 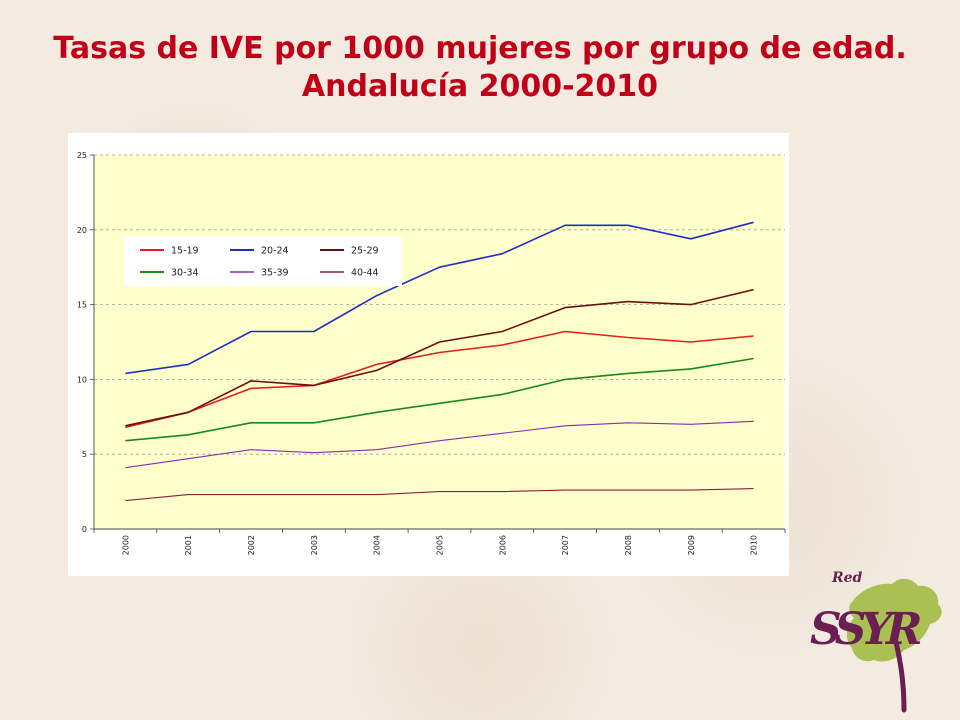 What do you see at coordinates (565, 545) in the screenshot?
I see `x-tick-label: 2007` at bounding box center [565, 545].